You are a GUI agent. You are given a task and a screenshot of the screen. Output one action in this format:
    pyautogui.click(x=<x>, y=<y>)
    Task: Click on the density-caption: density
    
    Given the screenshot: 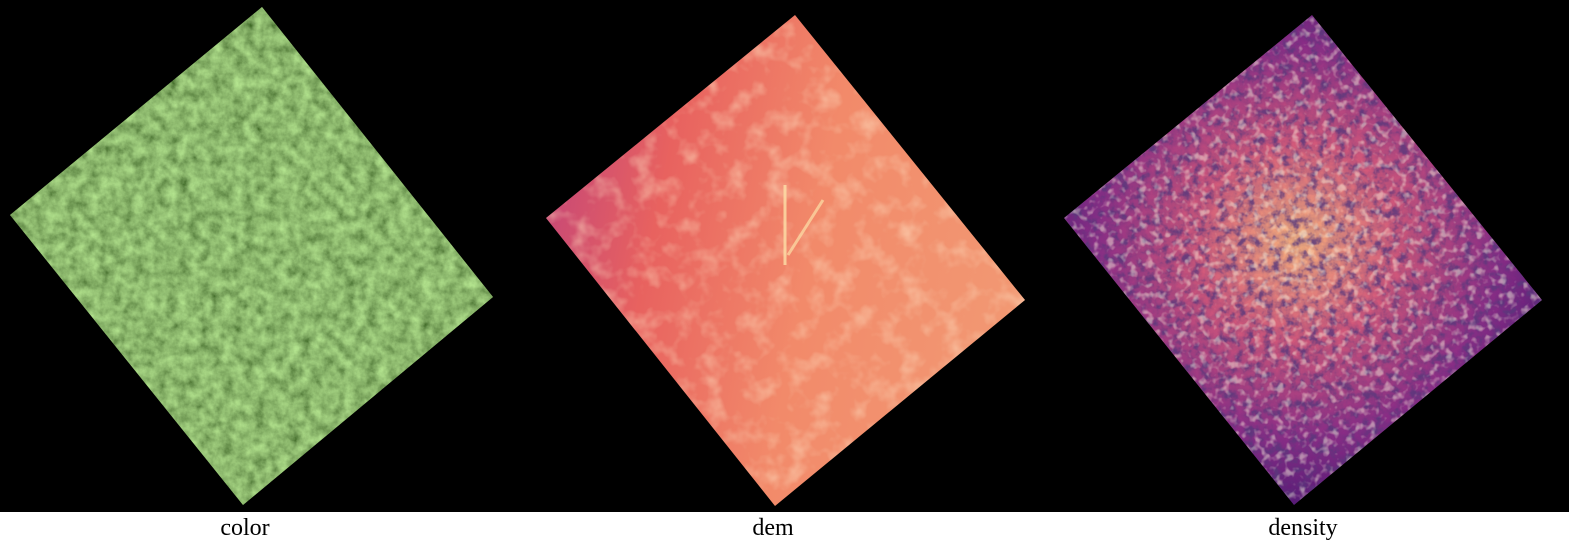 What is the action you would take?
    pyautogui.click(x=1303, y=528)
    